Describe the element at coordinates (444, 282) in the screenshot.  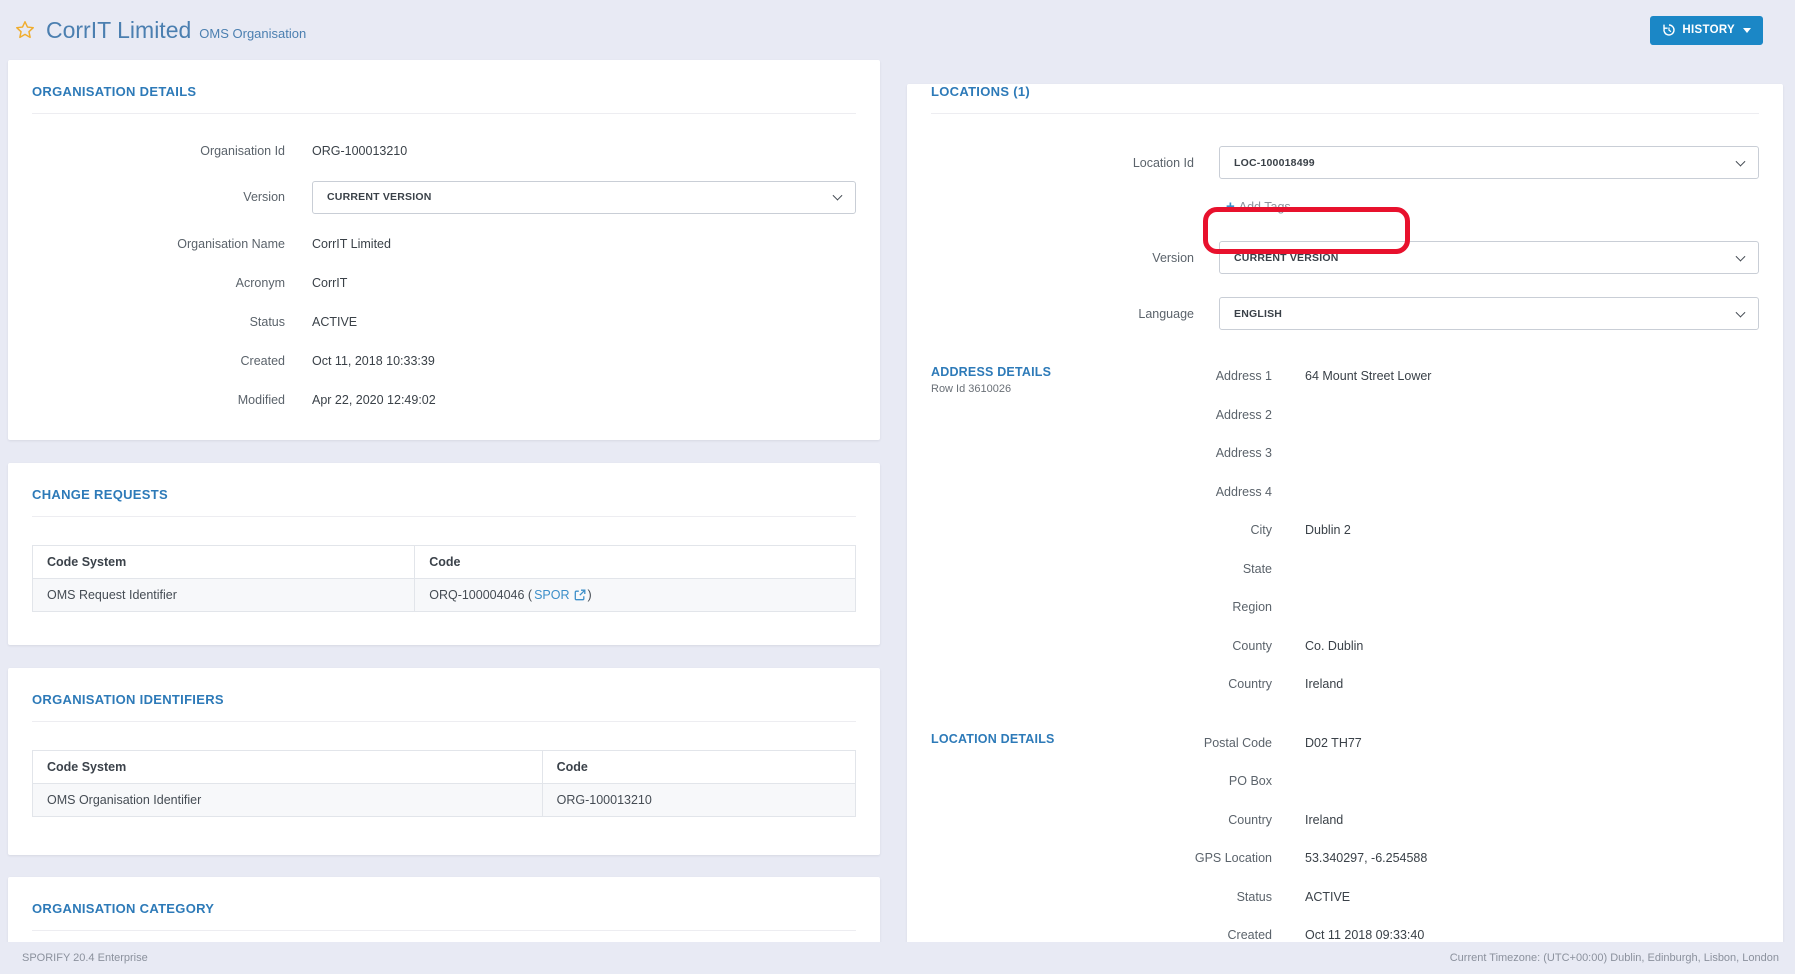
I see `field-row-acronym: Acronym CorrIT` at that location.